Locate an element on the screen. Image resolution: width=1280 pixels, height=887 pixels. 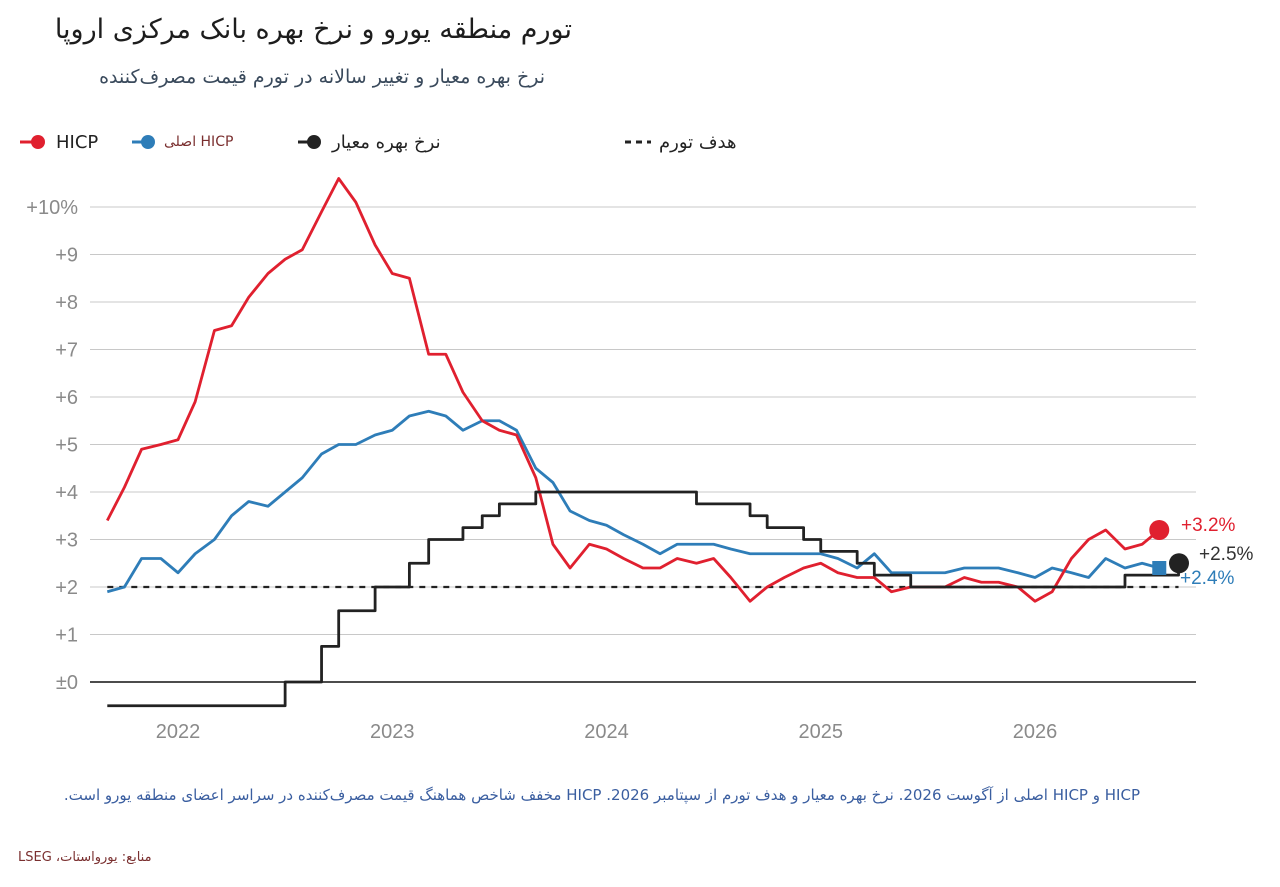
x-tick-label-1: 2023 is located at coordinates (392, 732).